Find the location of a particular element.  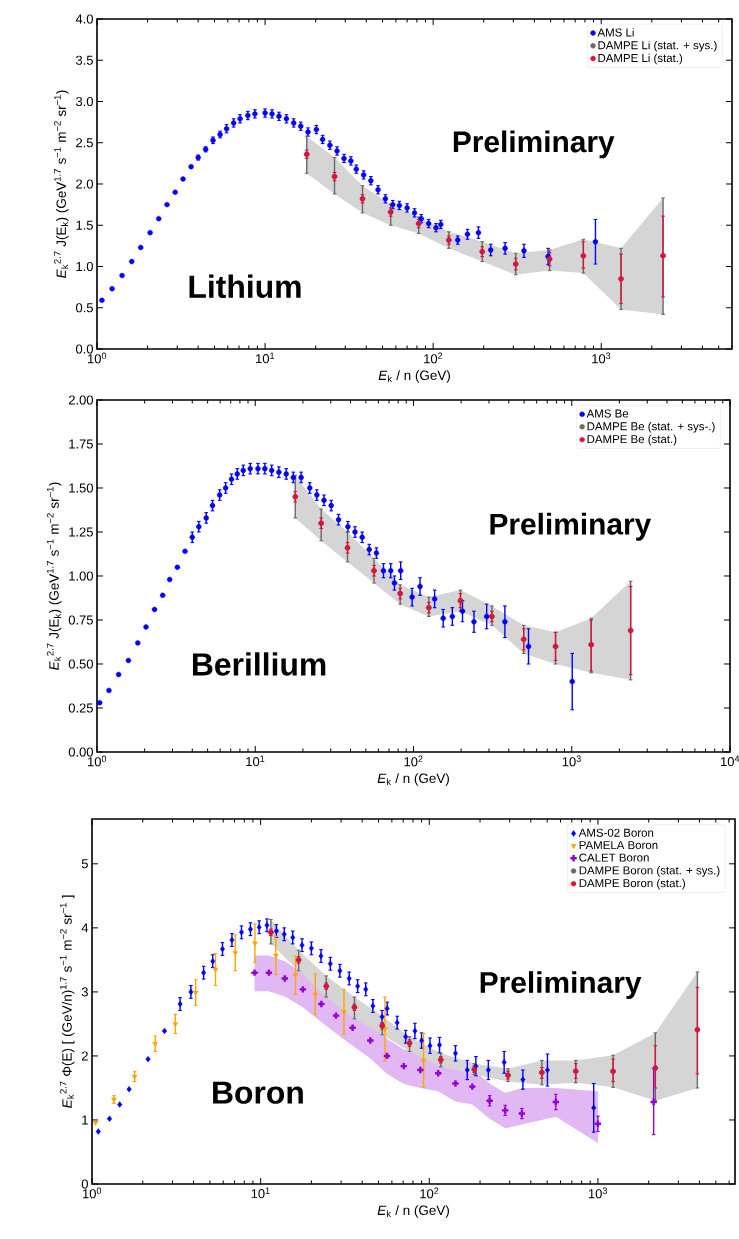

y-tick-label: 0.5 is located at coordinates (84, 308).